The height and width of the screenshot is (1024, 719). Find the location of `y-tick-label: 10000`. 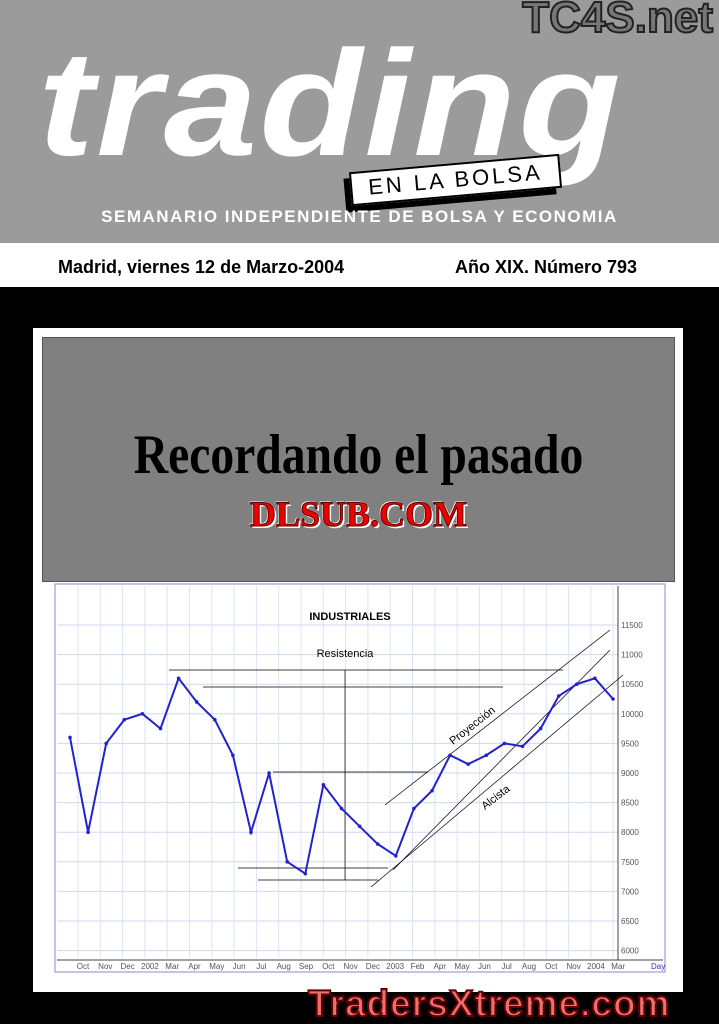

y-tick-label: 10000 is located at coordinates (632, 714).